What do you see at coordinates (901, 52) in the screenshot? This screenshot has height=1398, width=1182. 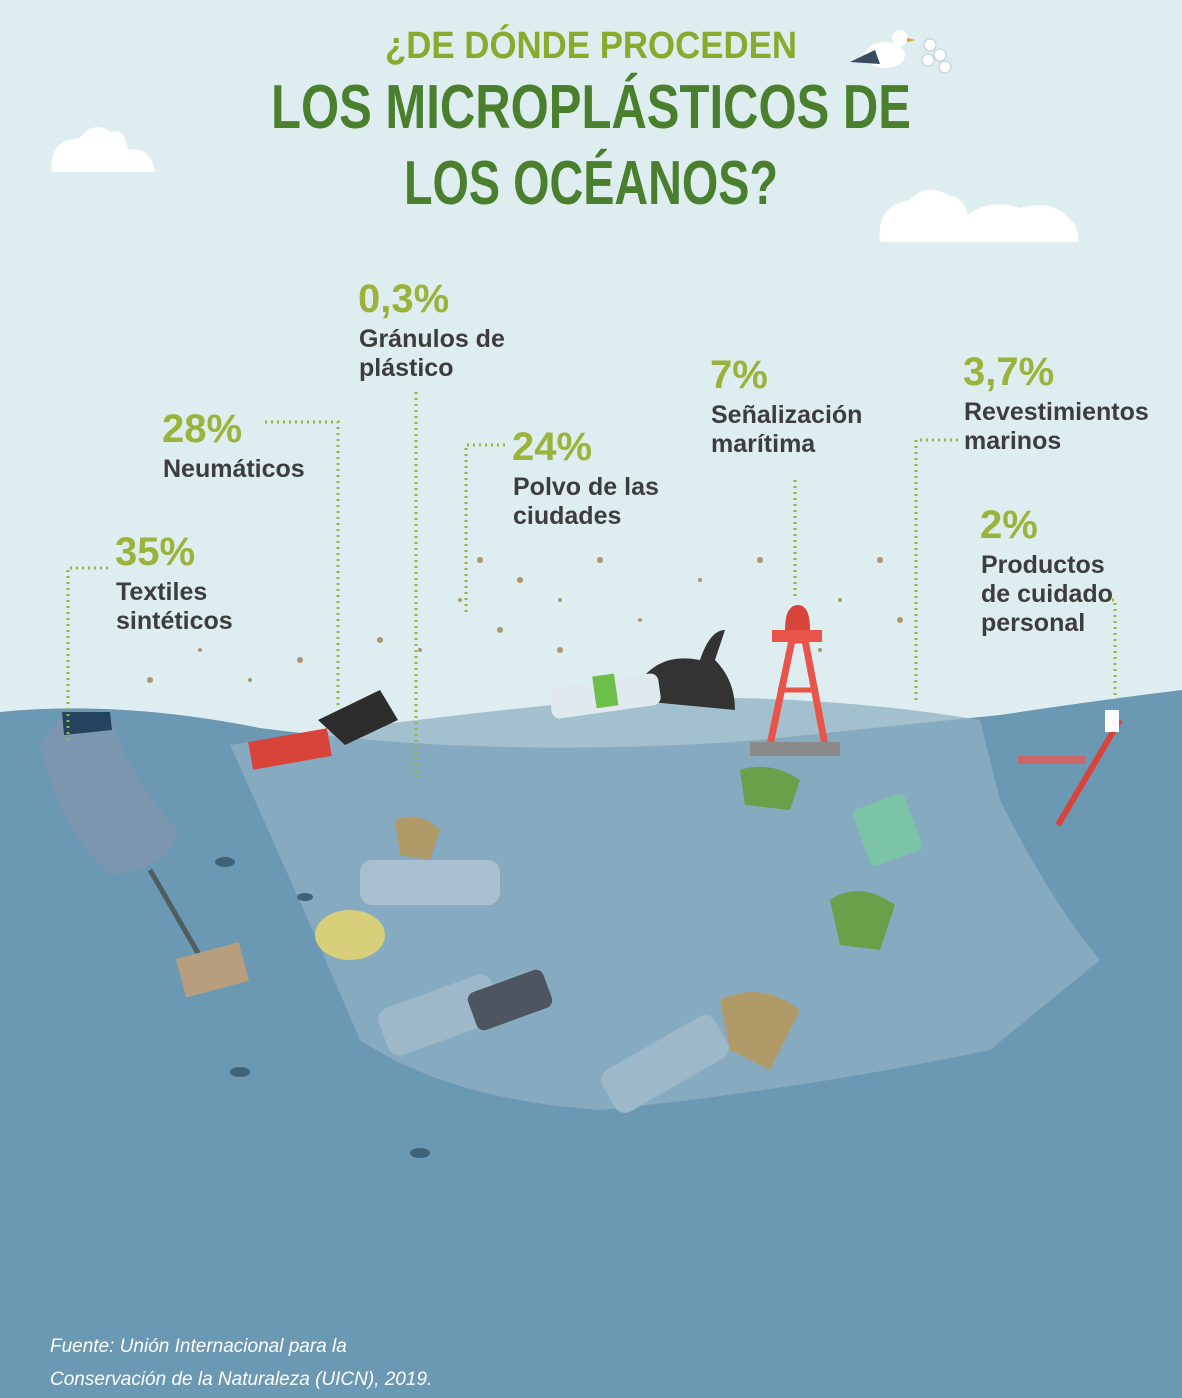 I see `seagull` at bounding box center [901, 52].